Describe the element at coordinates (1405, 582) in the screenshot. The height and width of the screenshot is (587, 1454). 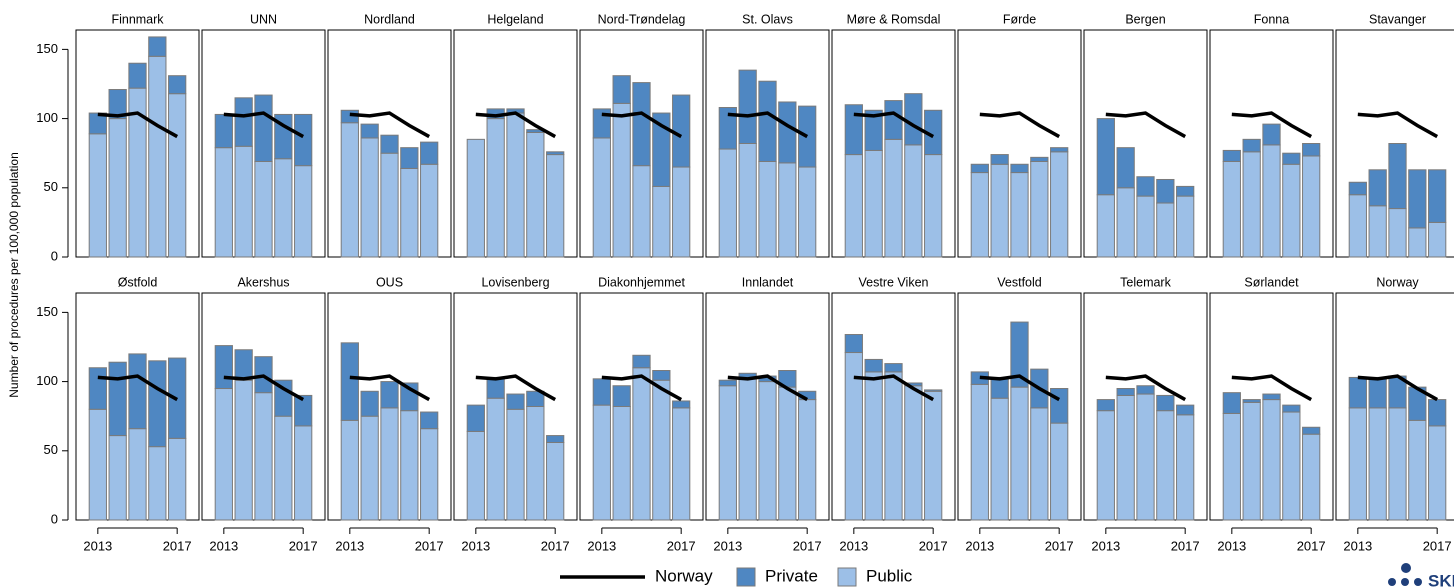
I see `logo-dot` at that location.